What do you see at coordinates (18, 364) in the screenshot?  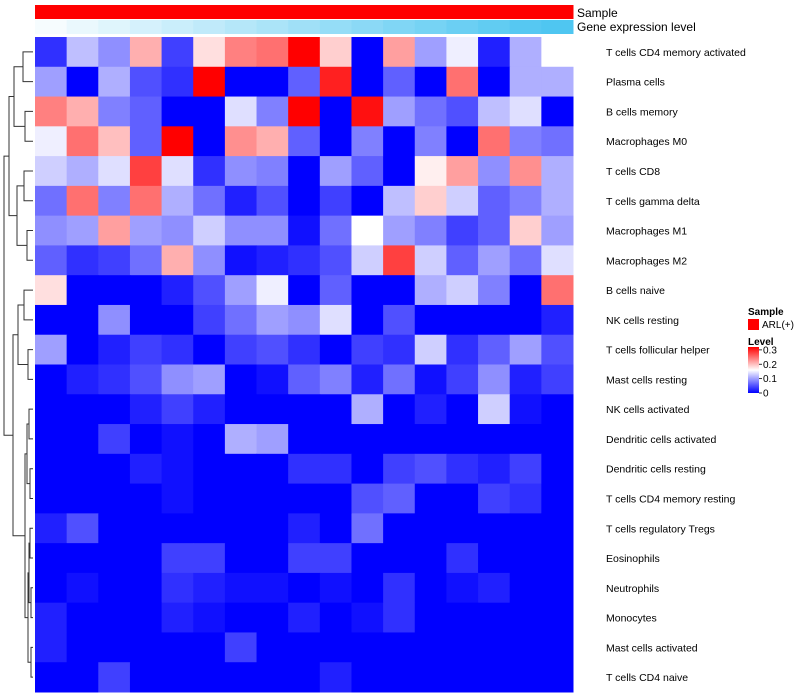 I see `row-dendrogram` at bounding box center [18, 364].